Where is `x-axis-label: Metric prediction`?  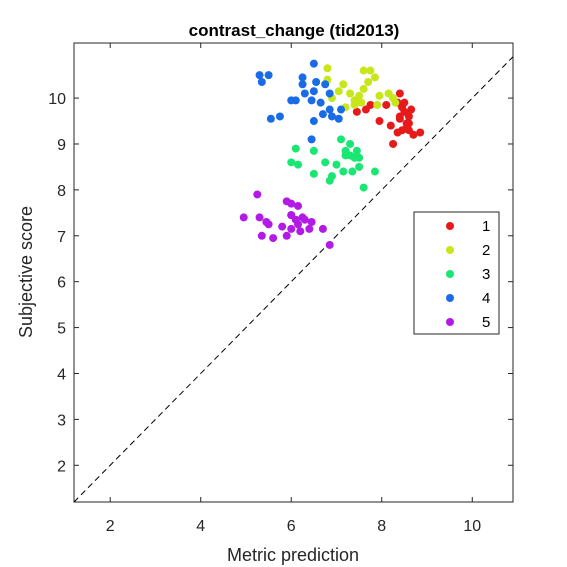
x-axis-label: Metric prediction is located at coordinates (293, 555).